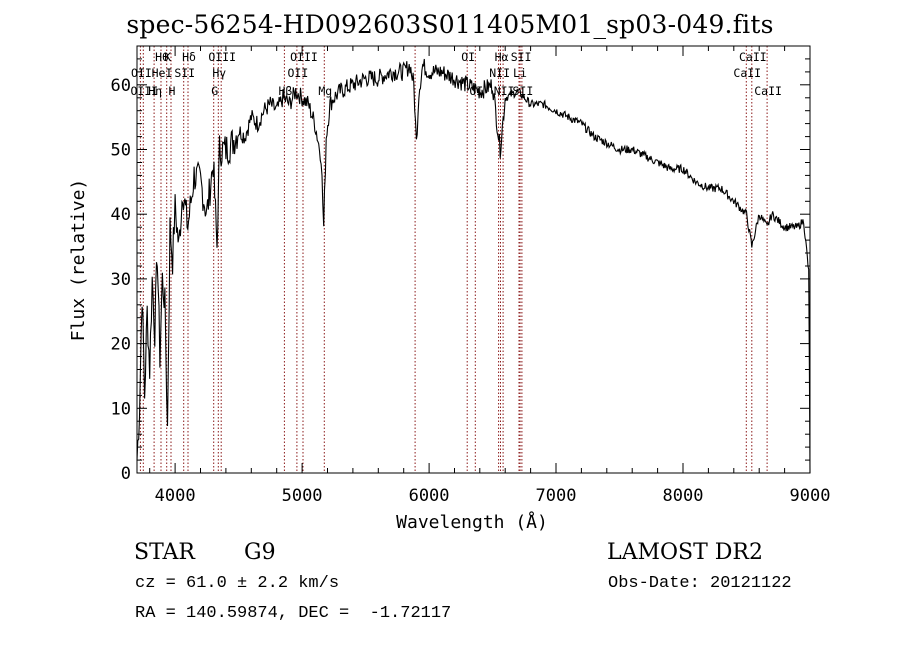 This screenshot has height=649, width=900. I want to click on spectral-line-label: Li, so click(520, 73).